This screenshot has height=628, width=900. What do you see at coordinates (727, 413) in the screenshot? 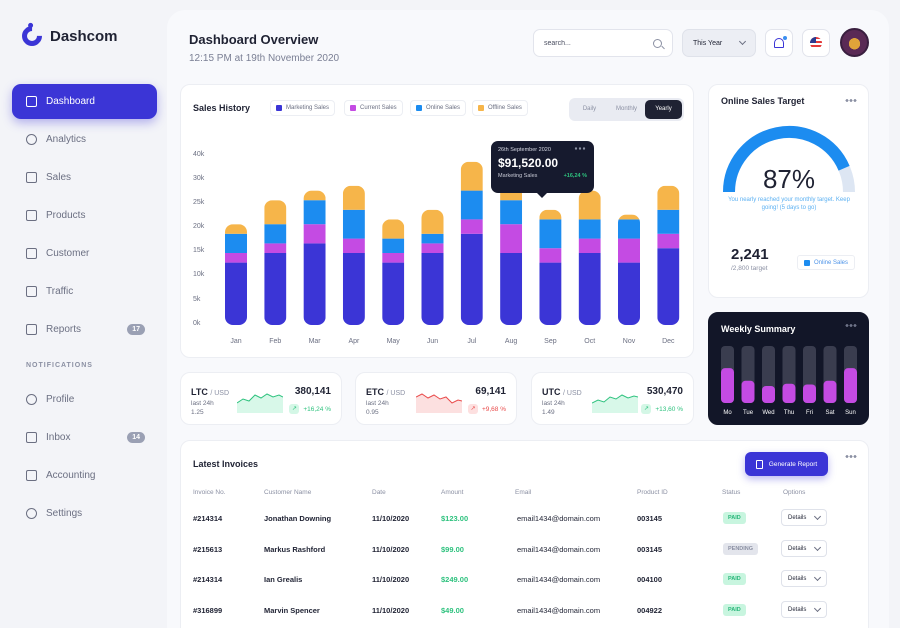
I see `weekly-day-label: Mo` at bounding box center [727, 413].